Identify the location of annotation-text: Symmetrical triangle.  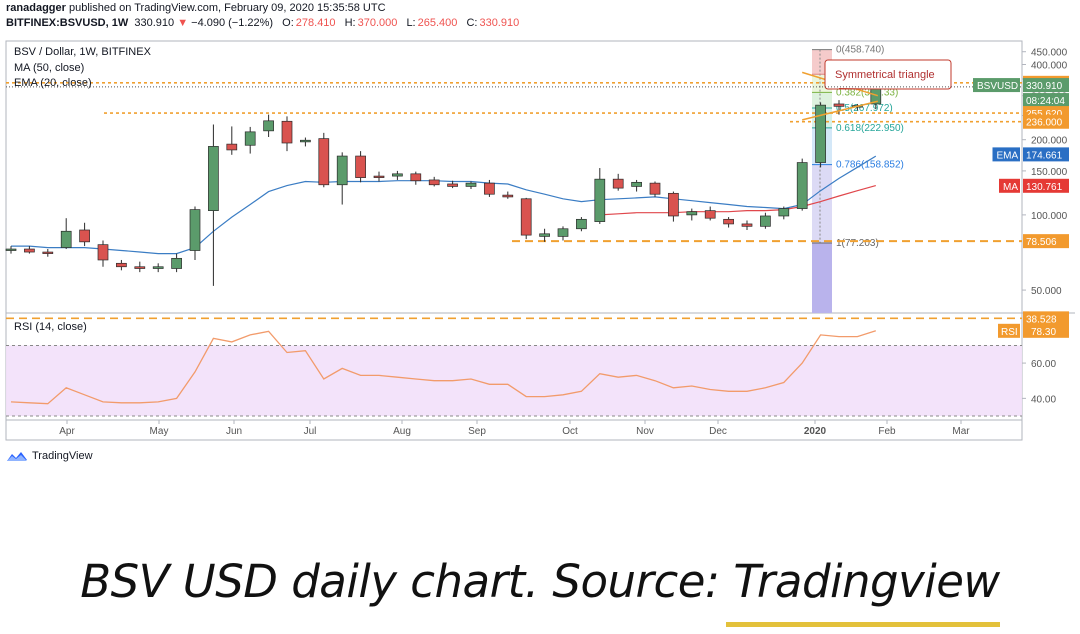
(885, 75).